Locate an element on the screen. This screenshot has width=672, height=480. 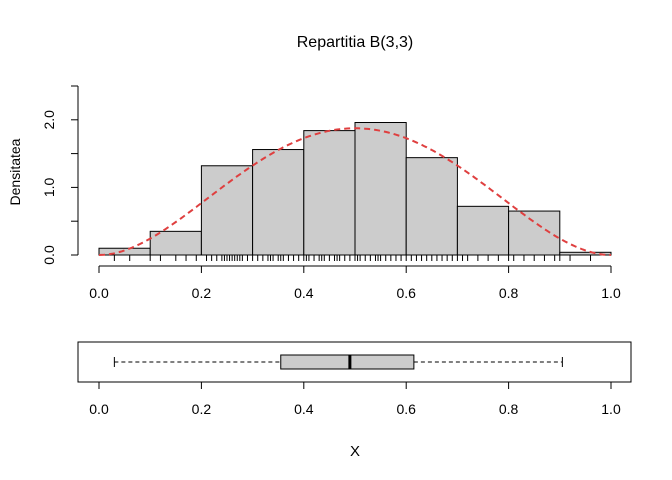
x-axis-tick-label: 0.2 is located at coordinates (202, 293).